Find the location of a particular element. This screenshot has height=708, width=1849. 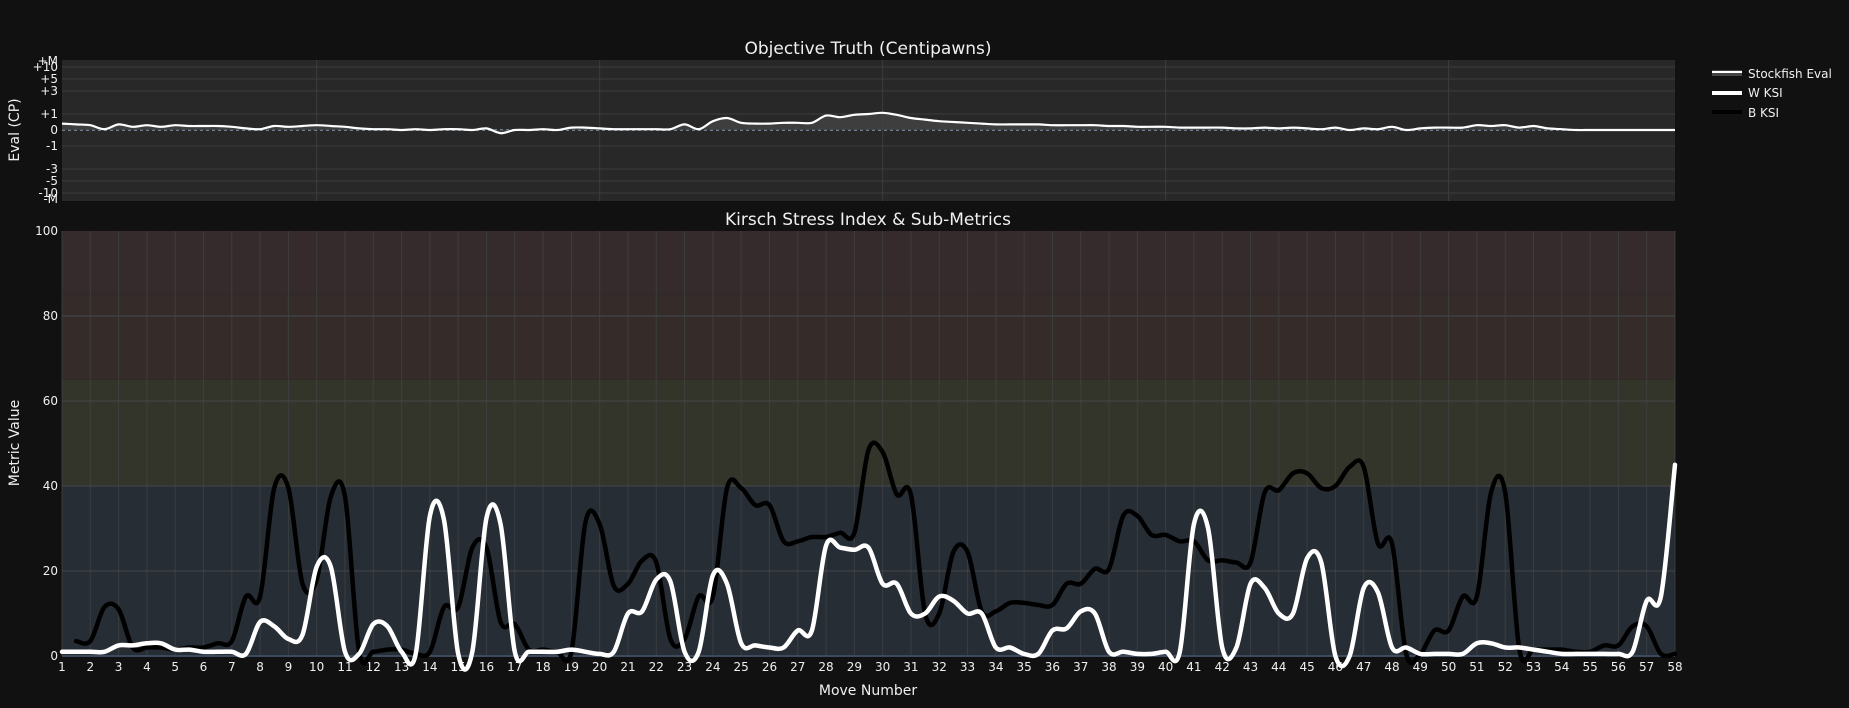

move-tick: 25 is located at coordinates (741, 667).